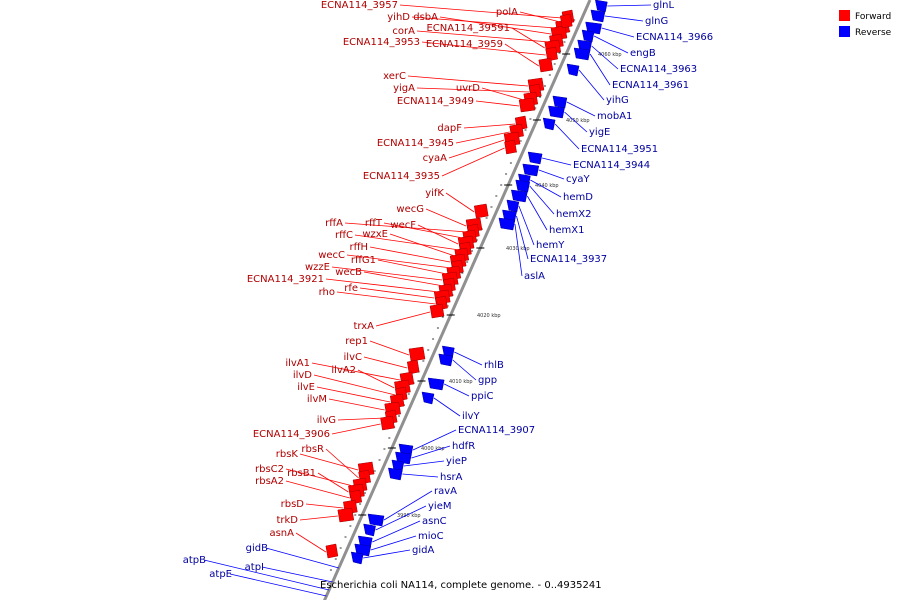 This screenshot has width=900, height=600. I want to click on forward-gene-label: ECNA114_39591, so click(468, 28).